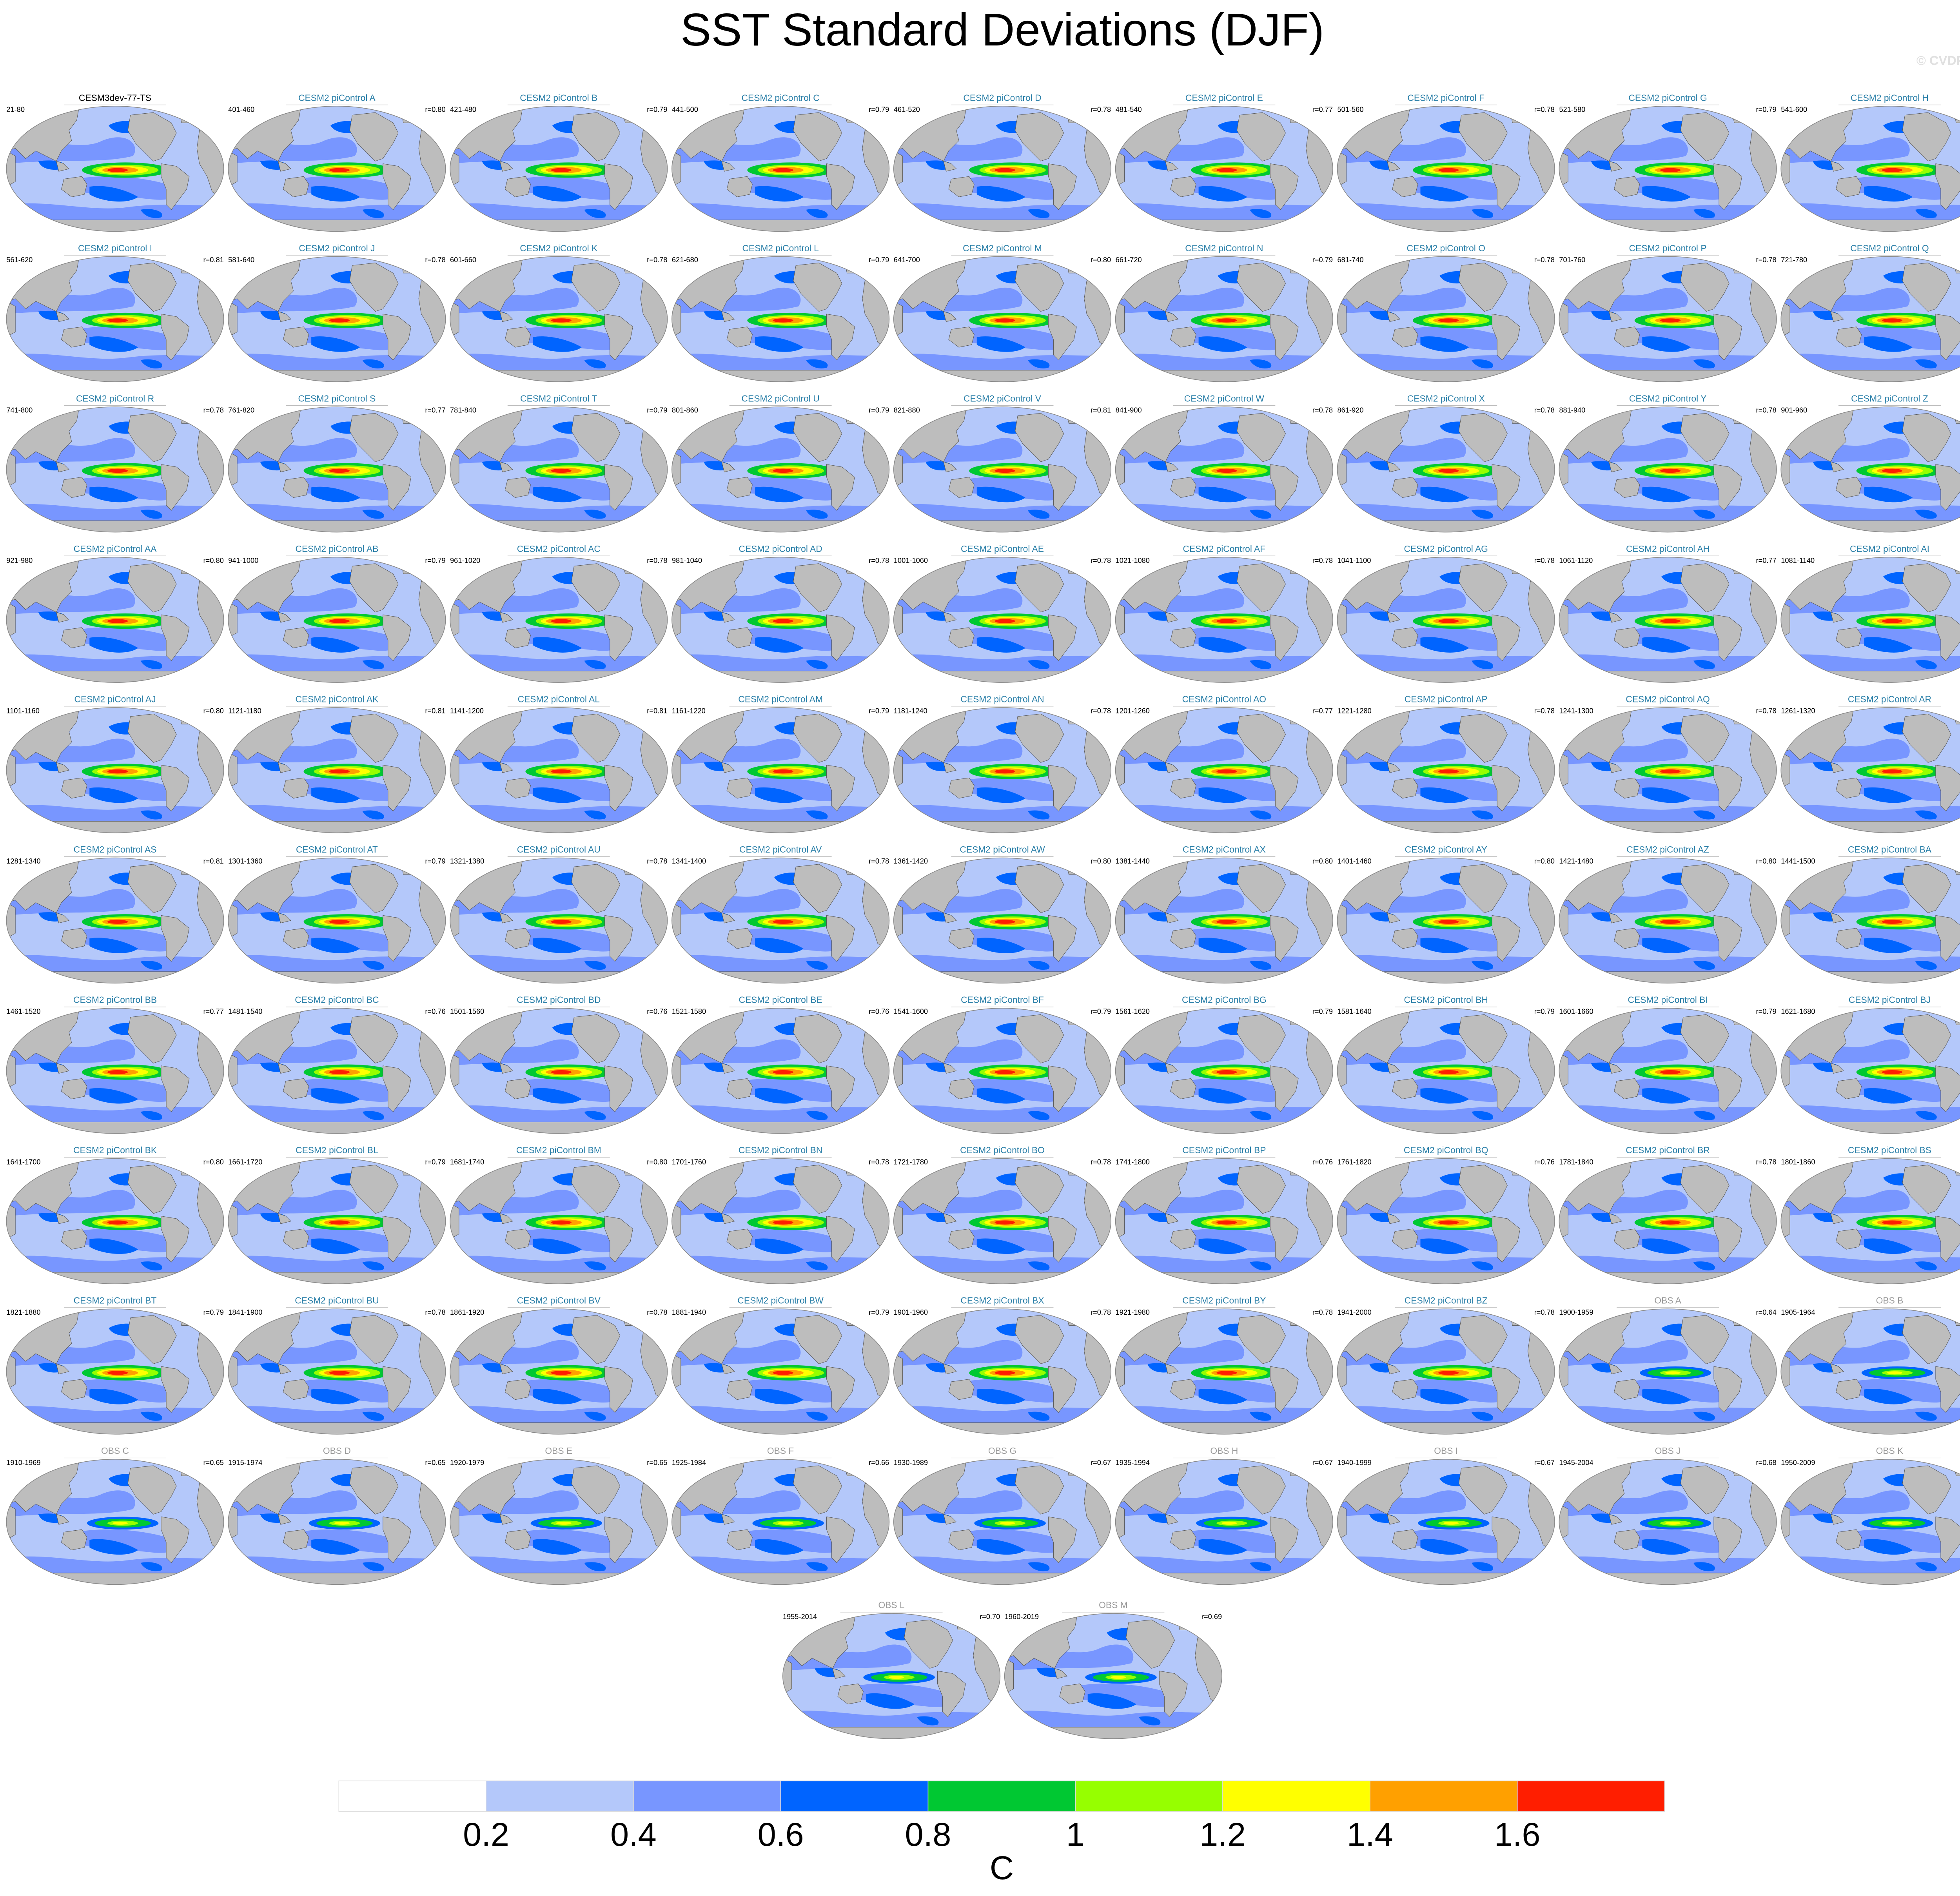 This screenshot has height=1896, width=1960. Describe the element at coordinates (1224, 763) in the screenshot. I see `map-panel: 1201-1260 CESM2 piControl AO r=0.77` at that location.